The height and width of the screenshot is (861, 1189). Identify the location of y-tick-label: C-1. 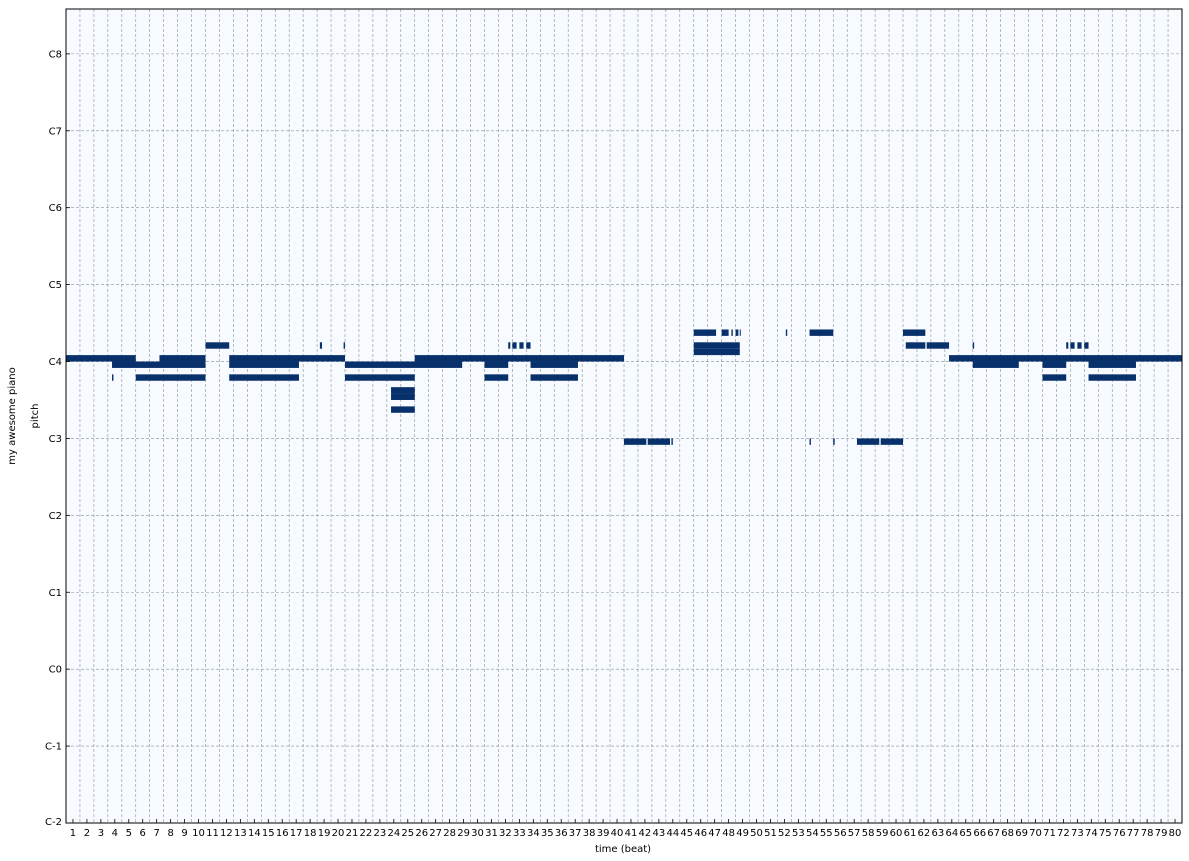
(53, 747).